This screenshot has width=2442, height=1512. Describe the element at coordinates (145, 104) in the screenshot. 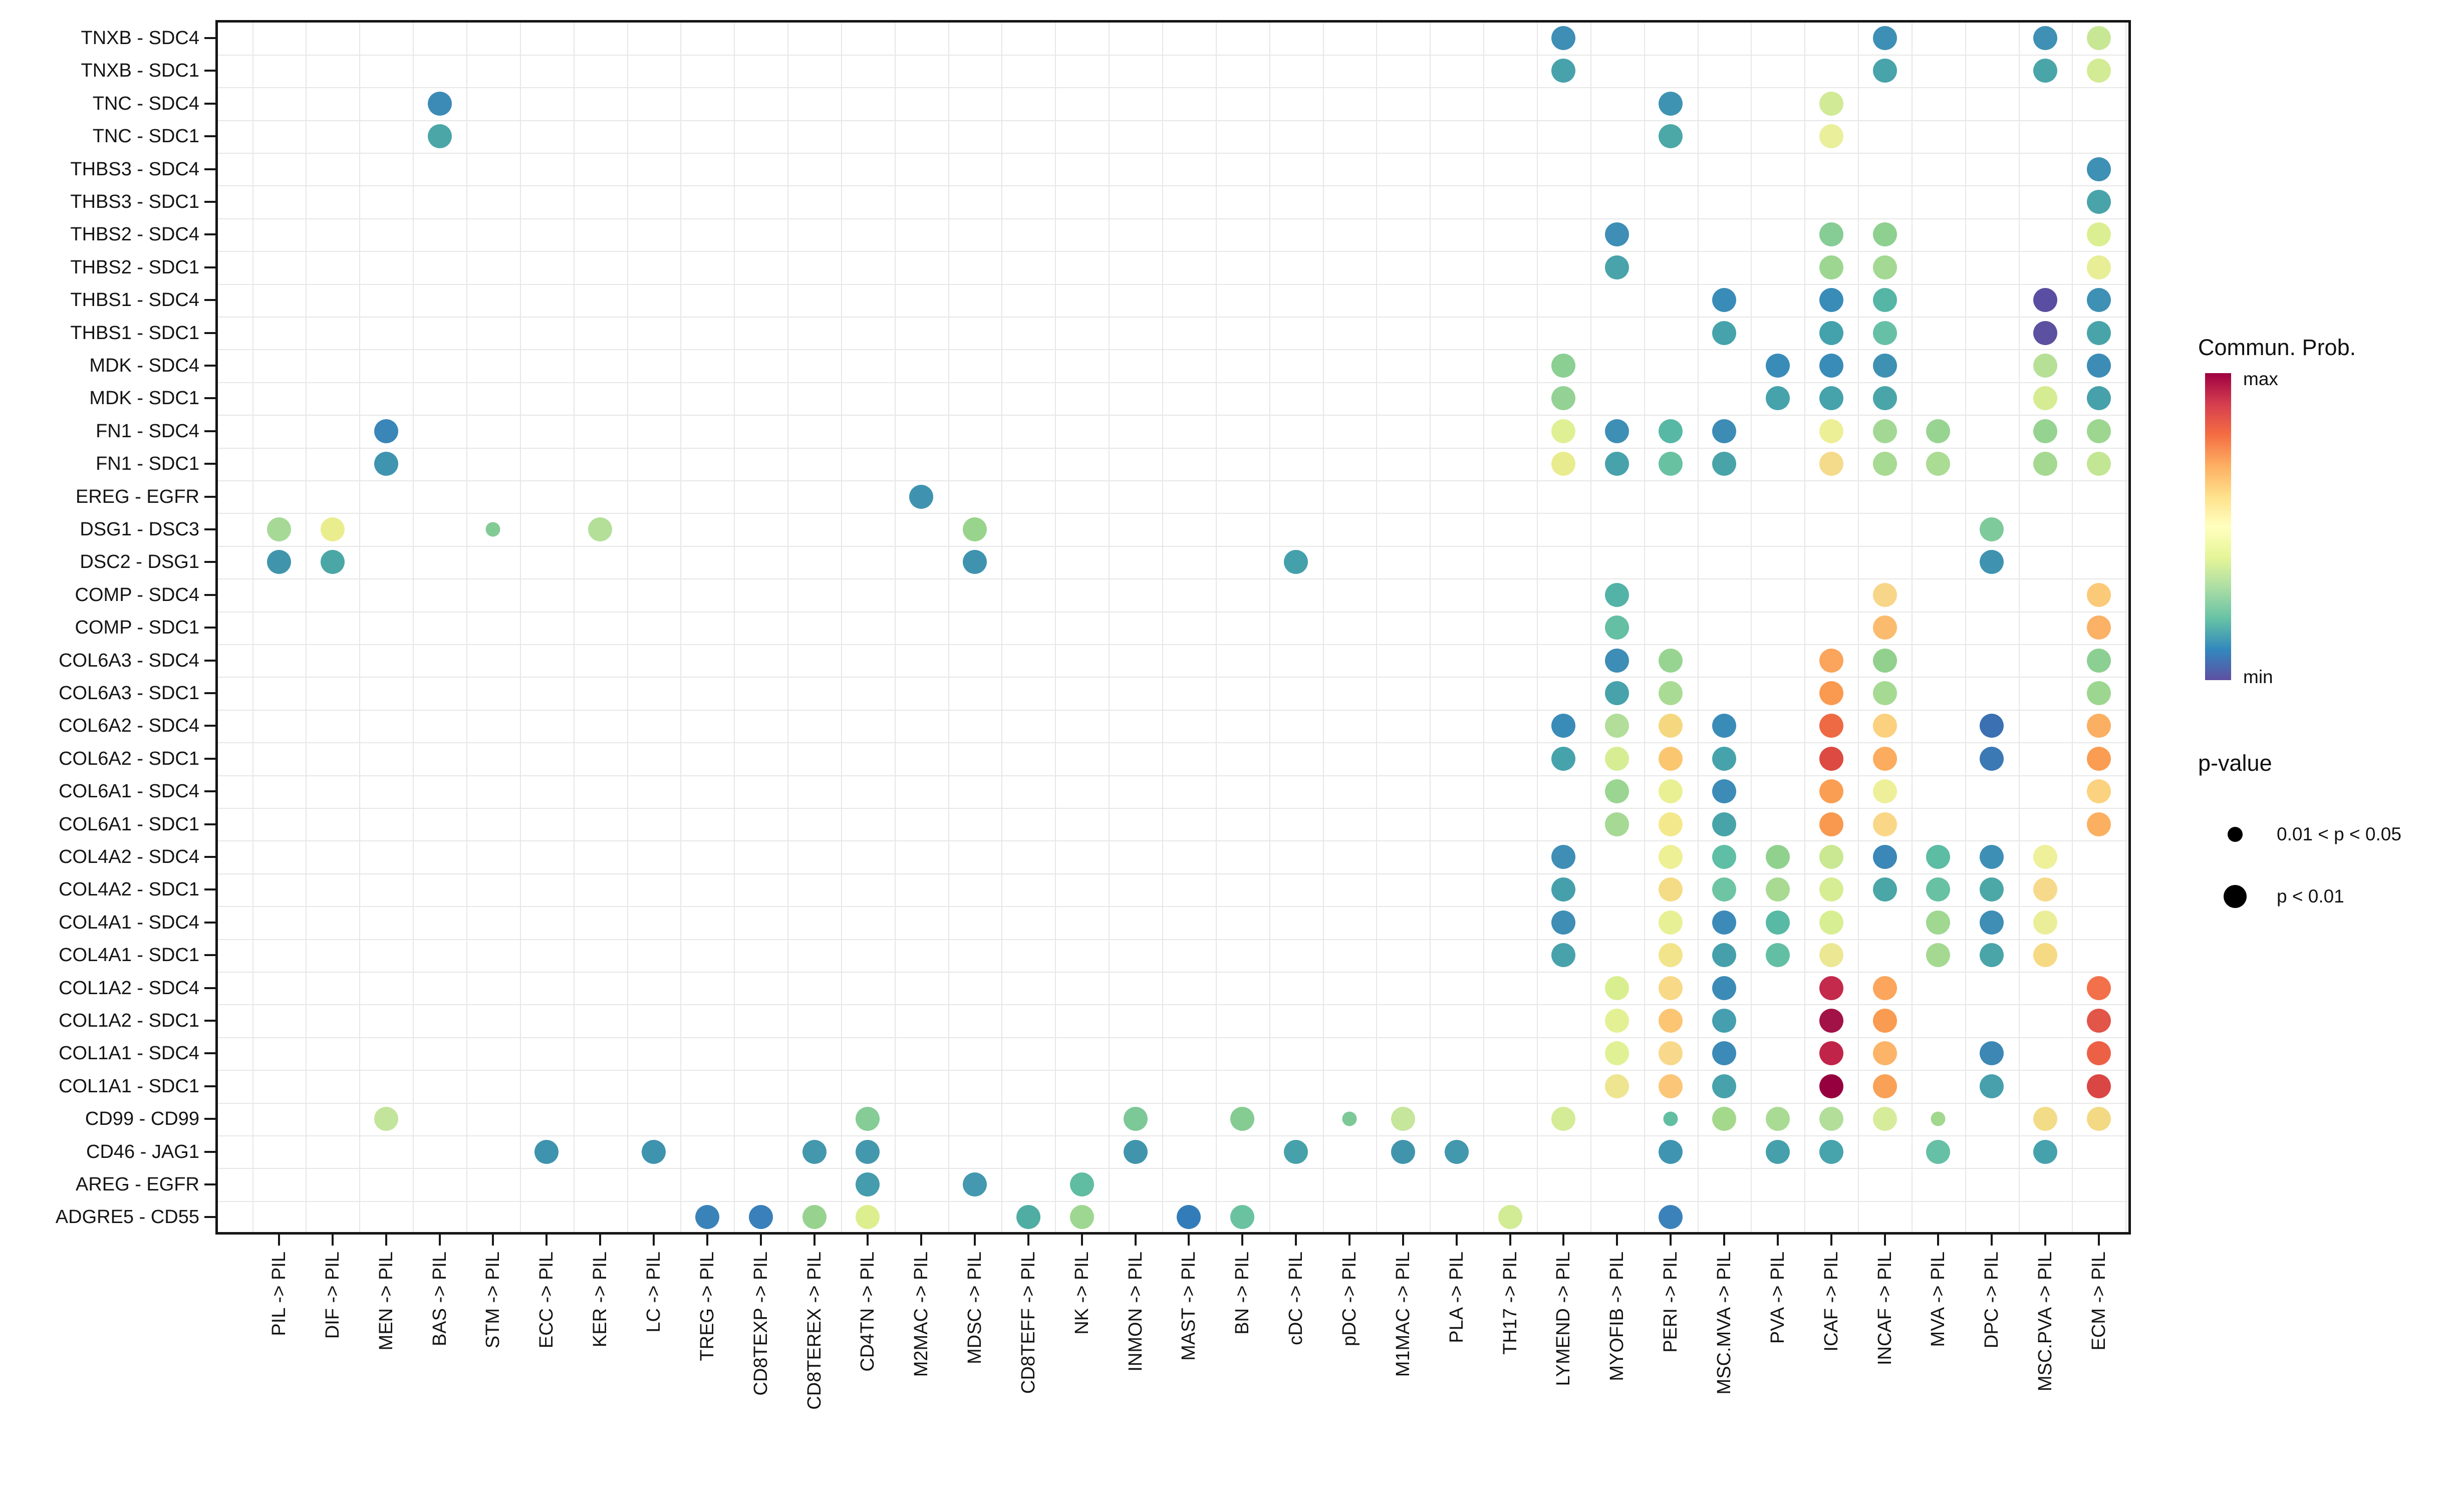

I see `y-tick-label: TNC - SDC4` at that location.